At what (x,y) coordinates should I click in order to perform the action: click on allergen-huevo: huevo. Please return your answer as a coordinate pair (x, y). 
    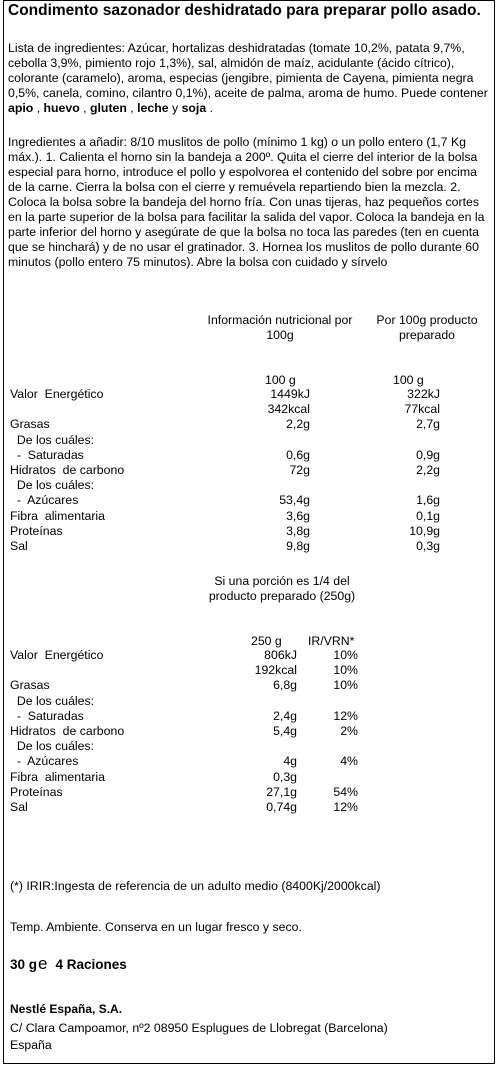
    Looking at the image, I should click on (61, 108).